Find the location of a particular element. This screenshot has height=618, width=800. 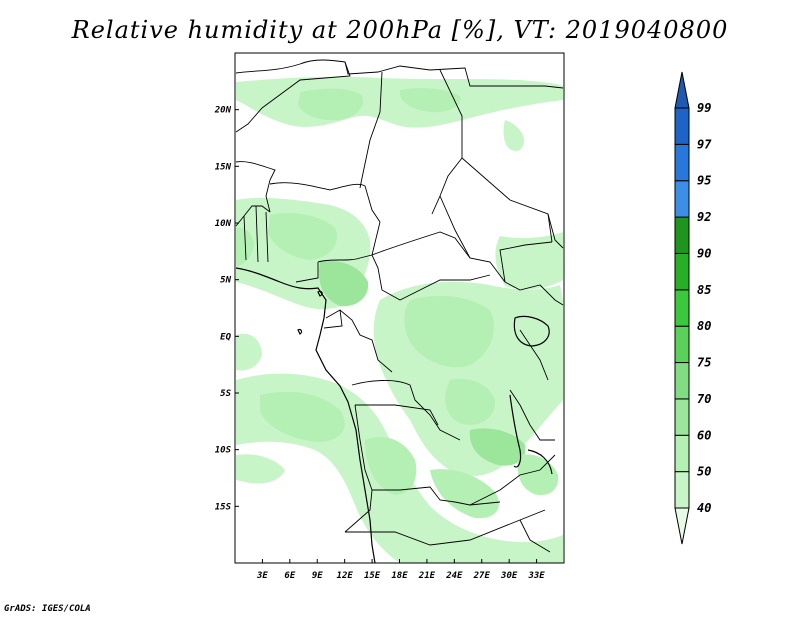

colorbar-label: 92 is located at coordinates (704, 217).